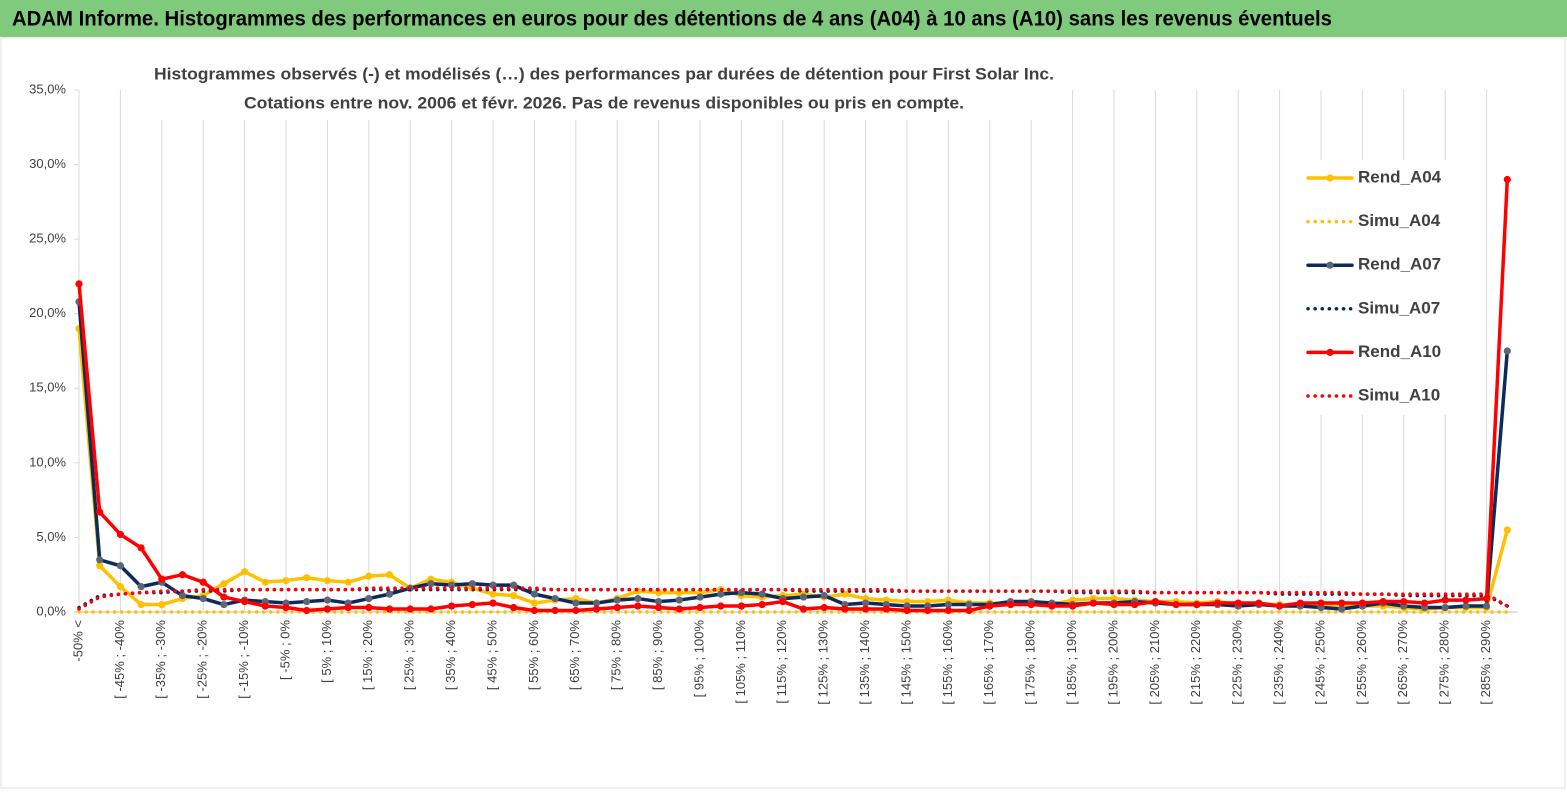 This screenshot has width=1567, height=796. I want to click on legend-label: Rend_A10, so click(1399, 351).